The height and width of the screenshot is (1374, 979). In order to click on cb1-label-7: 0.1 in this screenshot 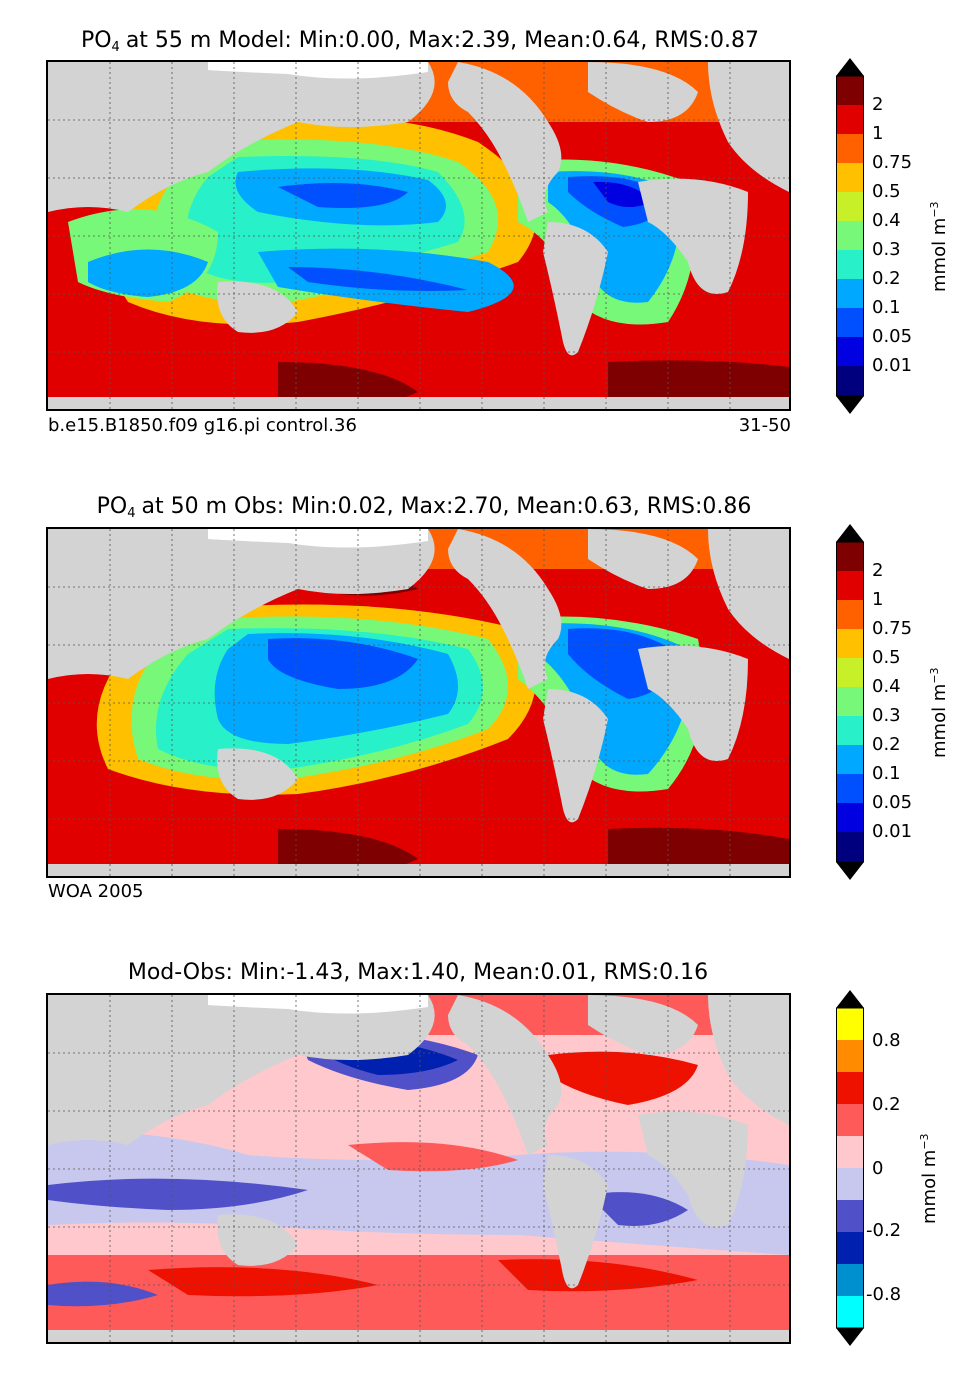, I will do `click(886, 307)`.